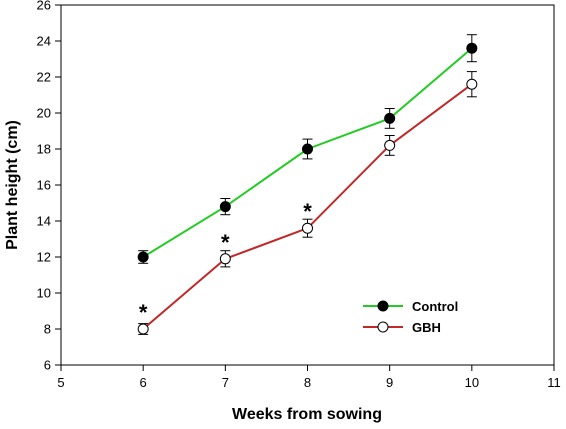  Describe the element at coordinates (472, 382) in the screenshot. I see `x-tick-label: 10` at that location.